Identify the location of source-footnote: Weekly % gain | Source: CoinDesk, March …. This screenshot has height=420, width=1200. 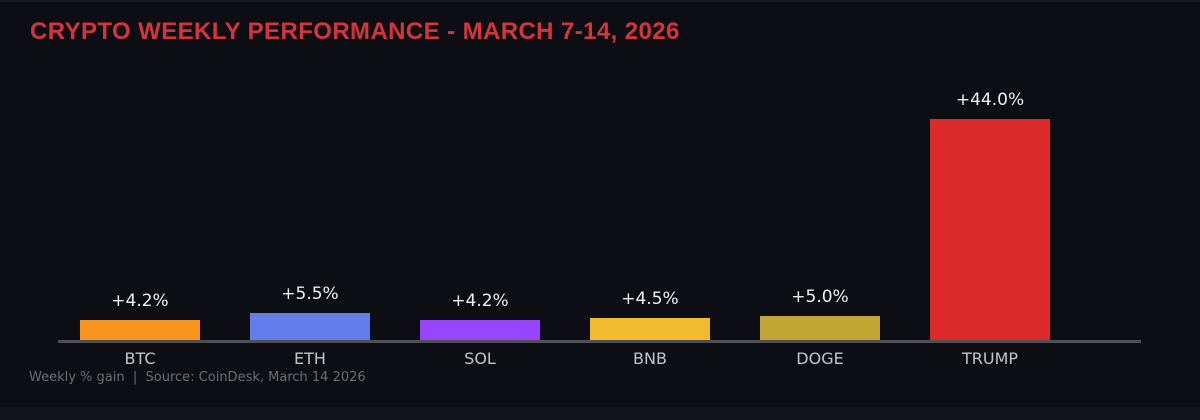
(197, 377).